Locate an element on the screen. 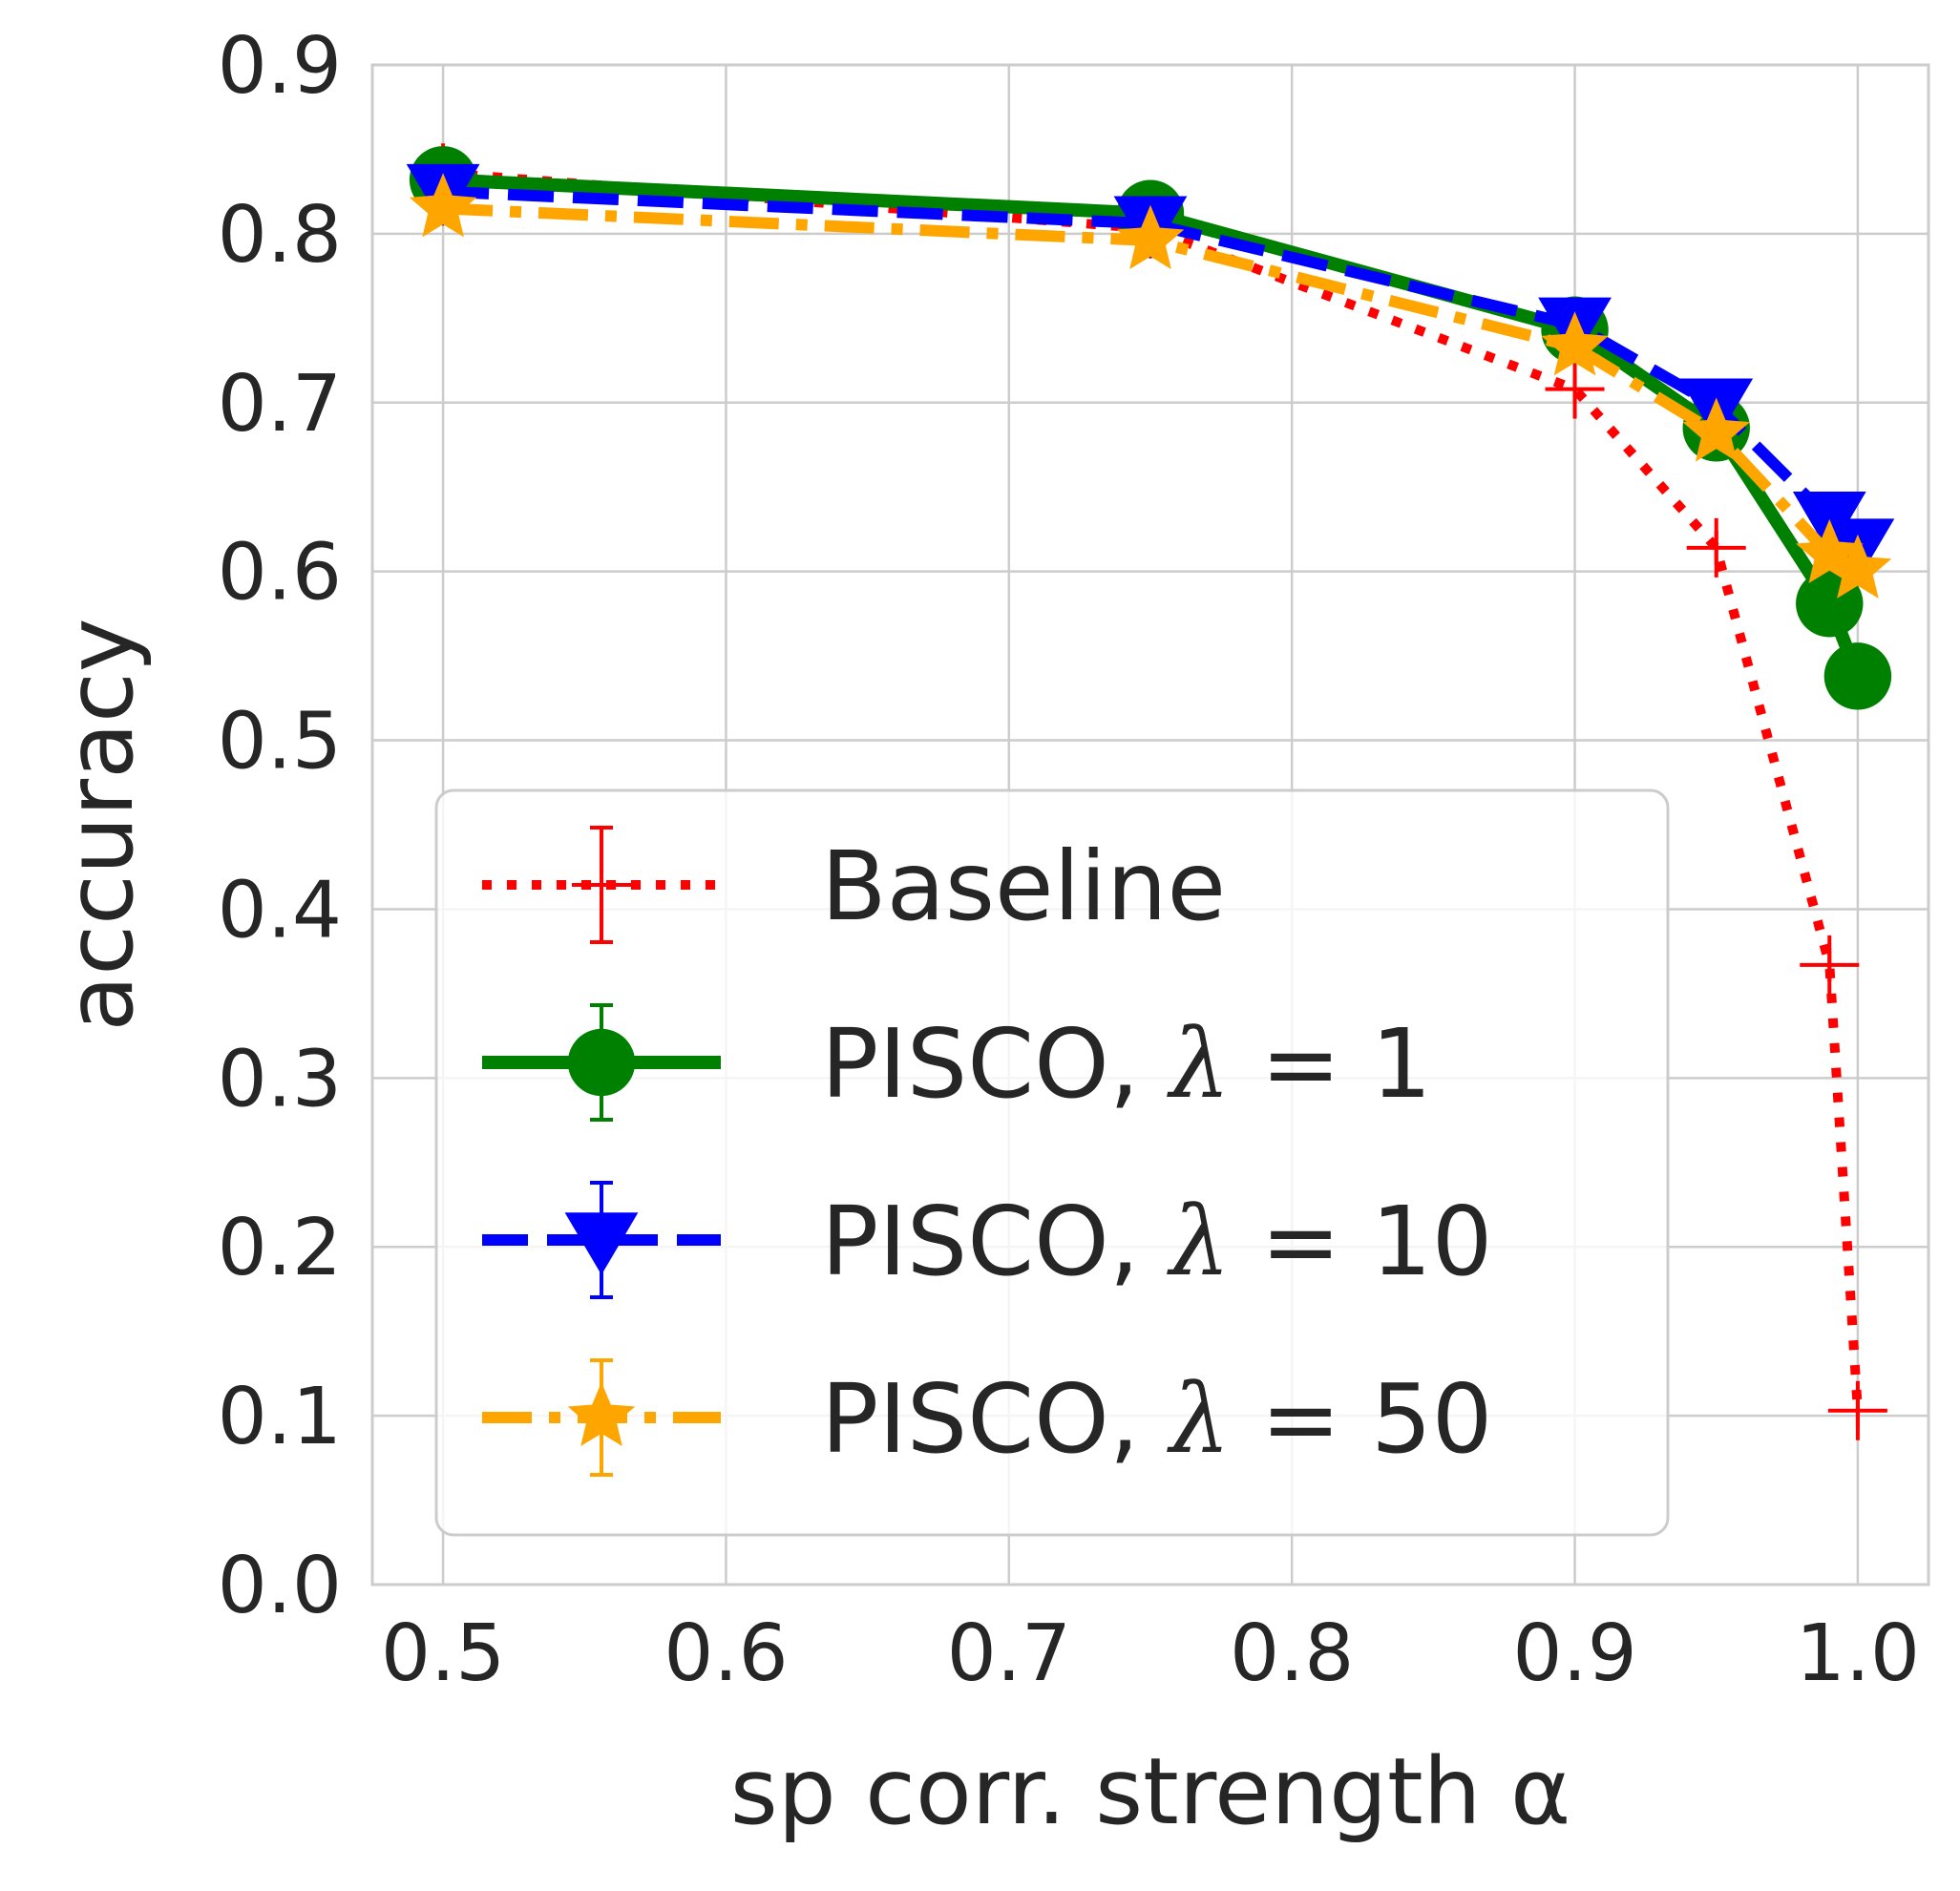 The image size is (1960, 1891). legend-entry-2: PISCO, λ = 10 is located at coordinates (987, 1240).